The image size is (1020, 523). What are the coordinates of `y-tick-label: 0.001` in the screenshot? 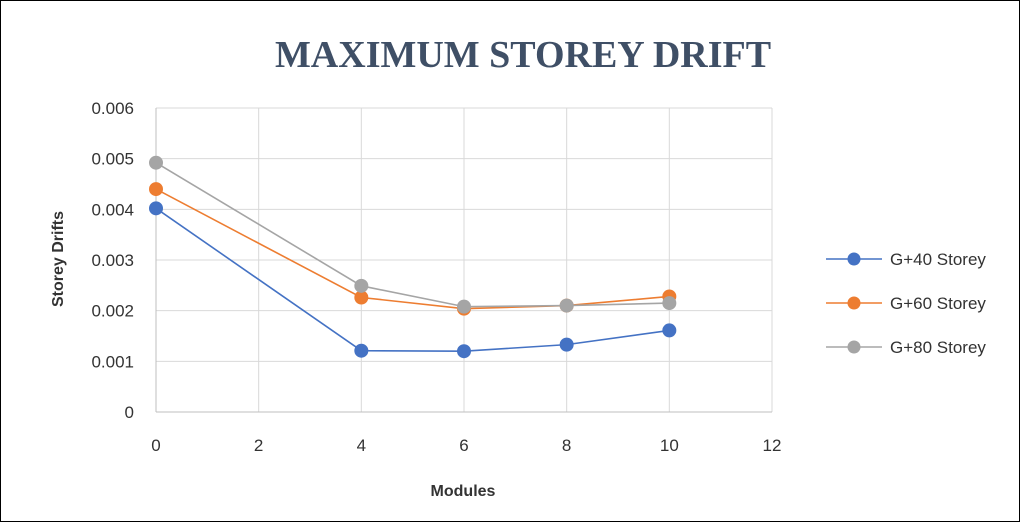 It's located at (112, 361).